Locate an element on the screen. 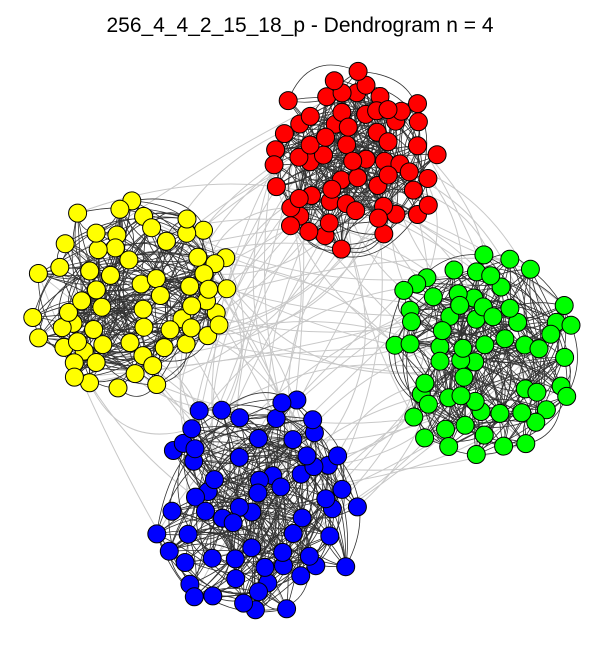 This screenshot has width=600, height=650. chart-title: 256_4_4_2_15_18_p - Dendrogram n = 4 is located at coordinates (300, 25).